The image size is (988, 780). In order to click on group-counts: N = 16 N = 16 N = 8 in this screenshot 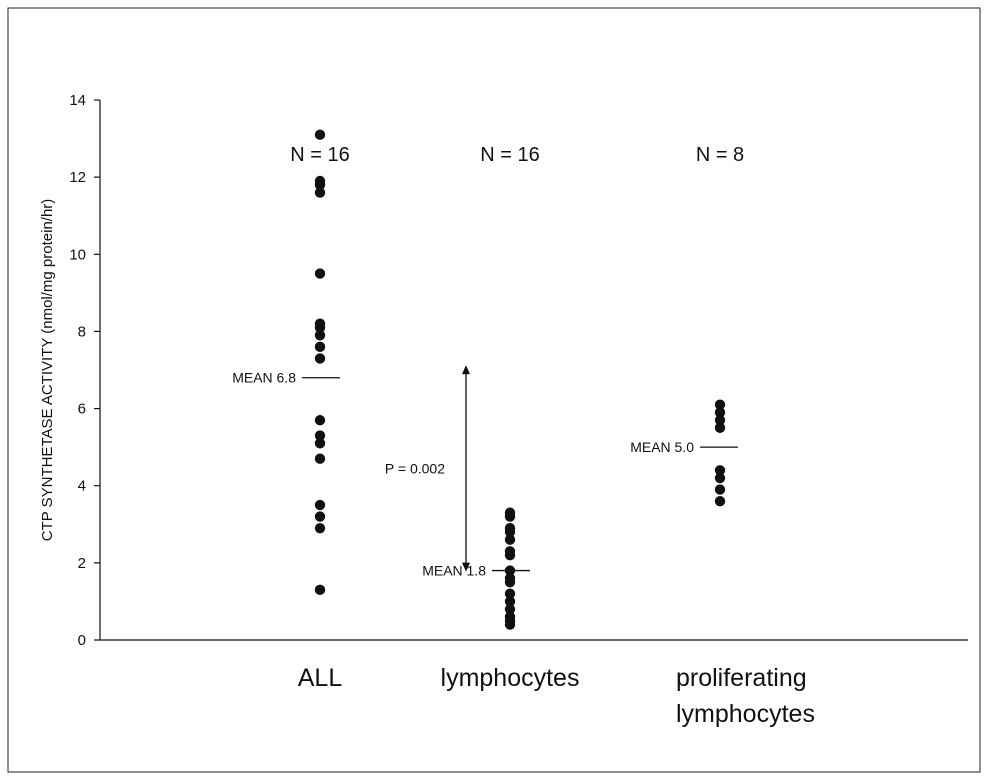, I will do `click(517, 155)`.